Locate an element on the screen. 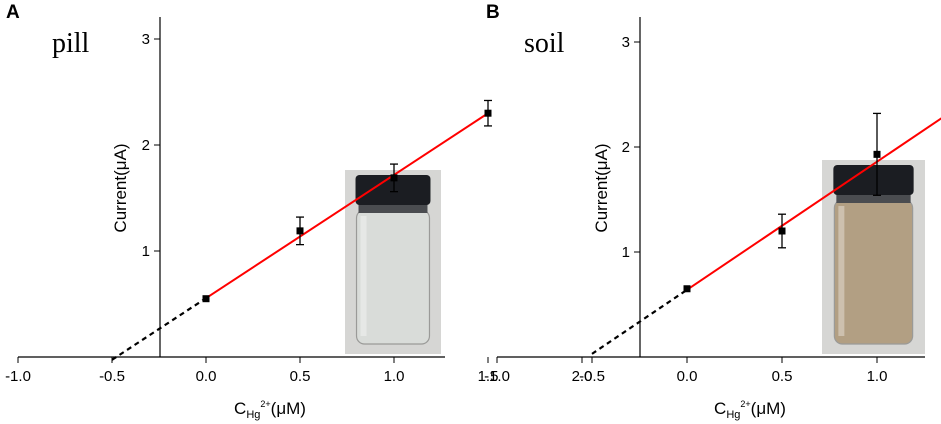 The height and width of the screenshot is (424, 941). panel-letter: A is located at coordinates (13, 12).